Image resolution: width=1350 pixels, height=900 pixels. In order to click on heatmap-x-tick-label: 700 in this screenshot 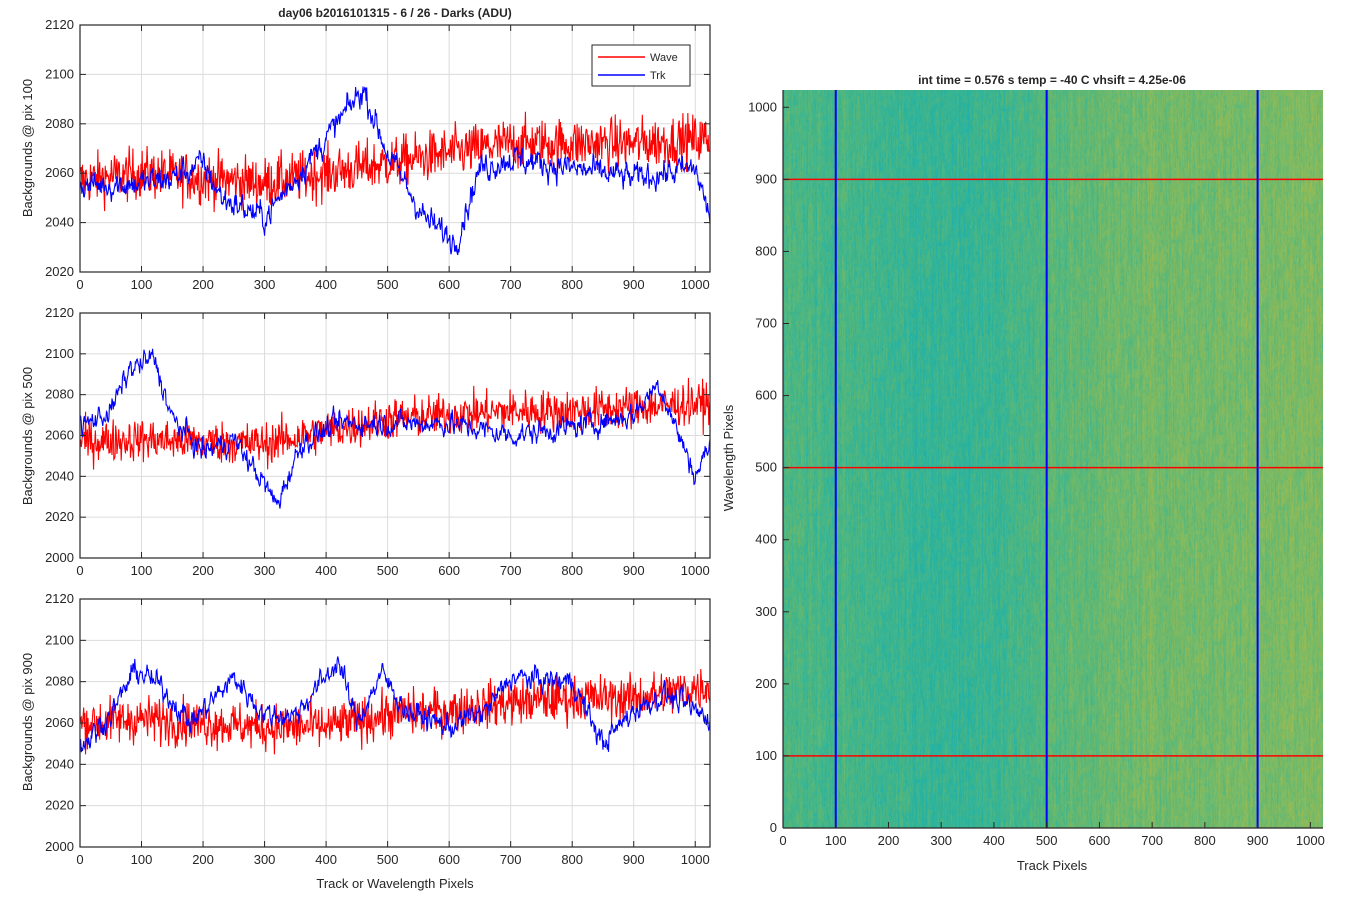, I will do `click(1152, 840)`.